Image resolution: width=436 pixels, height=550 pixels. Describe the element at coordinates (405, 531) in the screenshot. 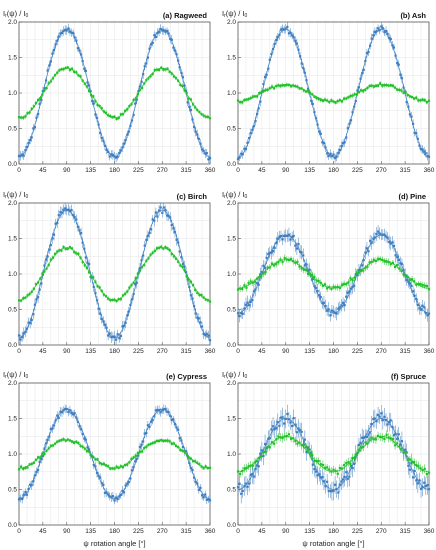

I see `x-tick-label: 315` at that location.